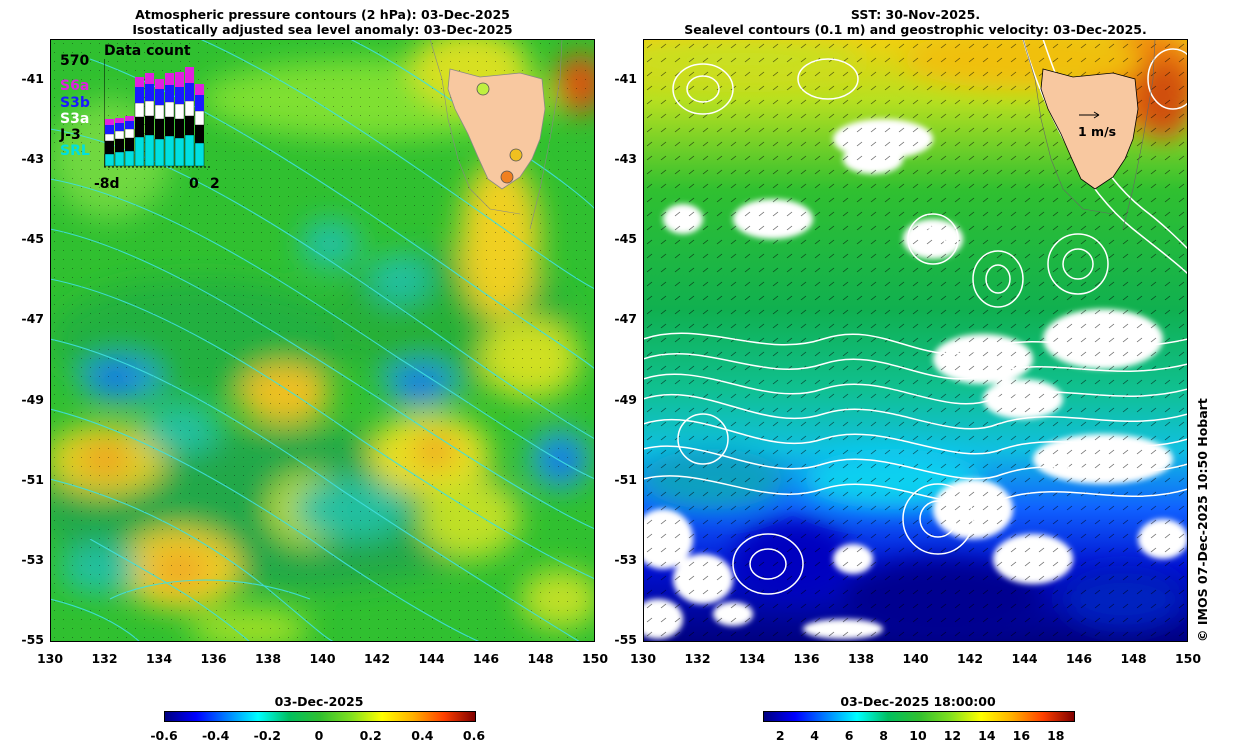 The width and height of the screenshot is (1250, 750). Describe the element at coordinates (370, 735) in the screenshot. I see `colorbar-tick-label: 0.2` at that location.